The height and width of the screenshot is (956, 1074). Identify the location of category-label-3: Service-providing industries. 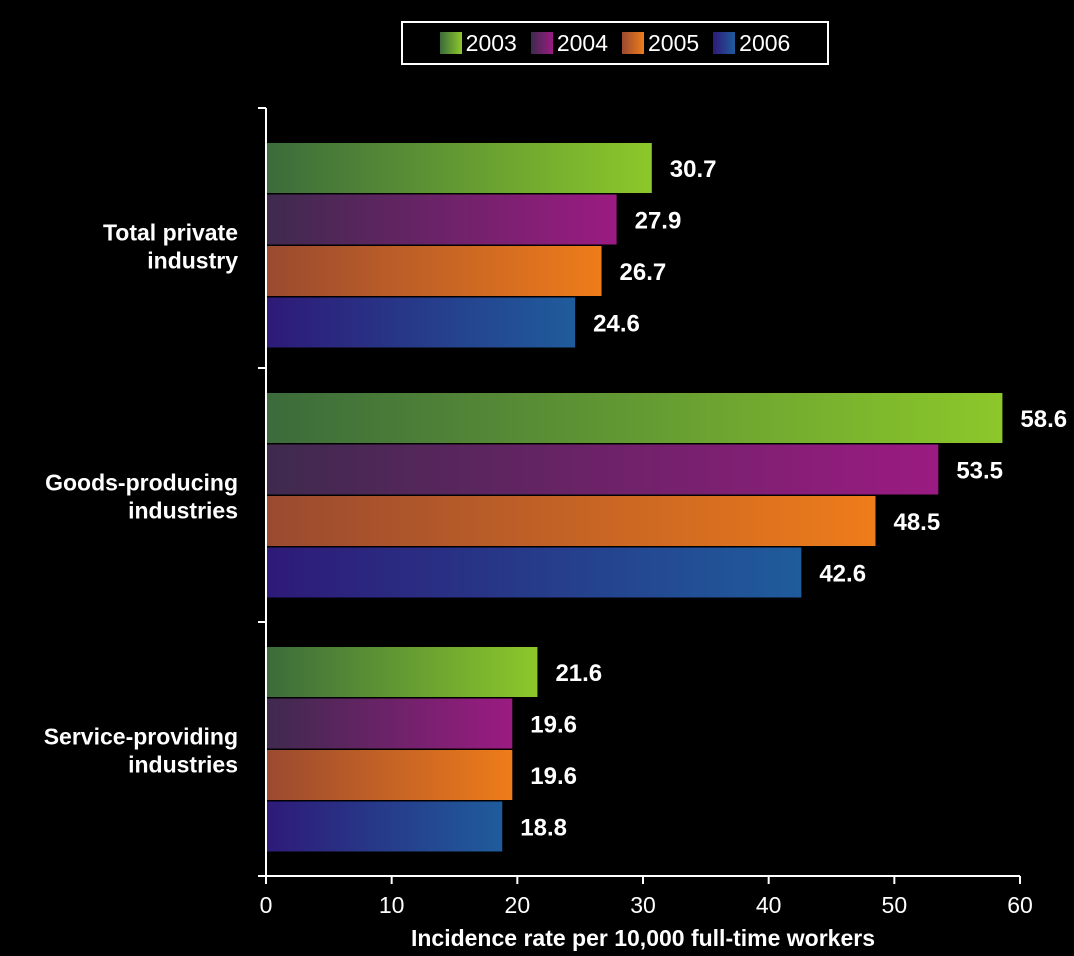
(141, 750).